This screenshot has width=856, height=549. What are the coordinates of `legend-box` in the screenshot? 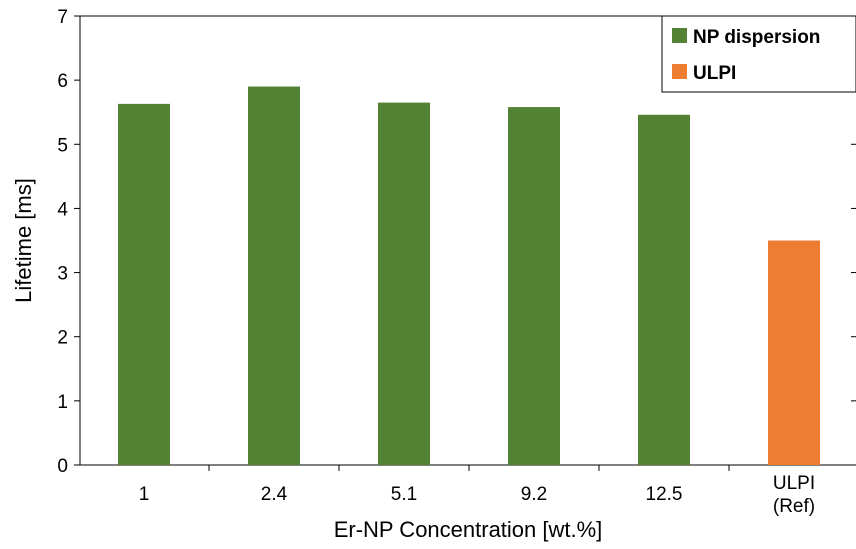 It's located at (758, 54).